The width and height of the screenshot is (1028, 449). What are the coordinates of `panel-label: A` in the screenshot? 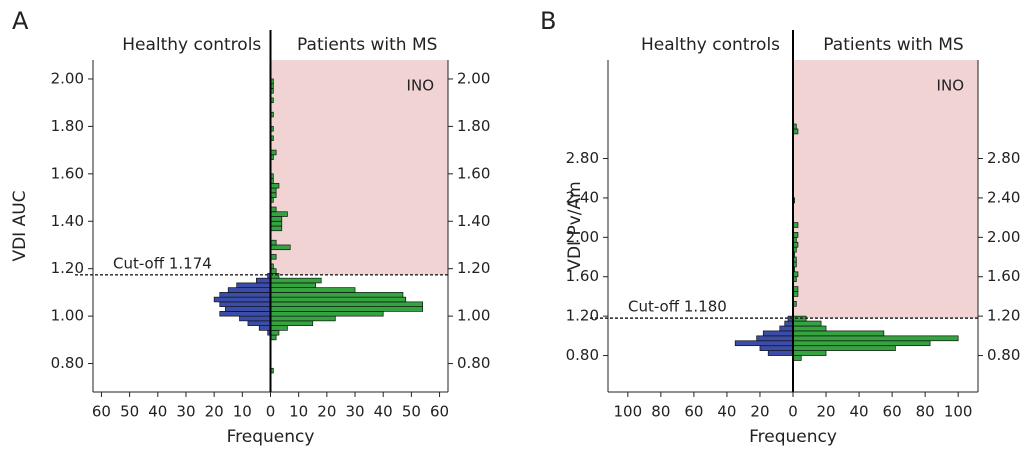 It's located at (20, 21).